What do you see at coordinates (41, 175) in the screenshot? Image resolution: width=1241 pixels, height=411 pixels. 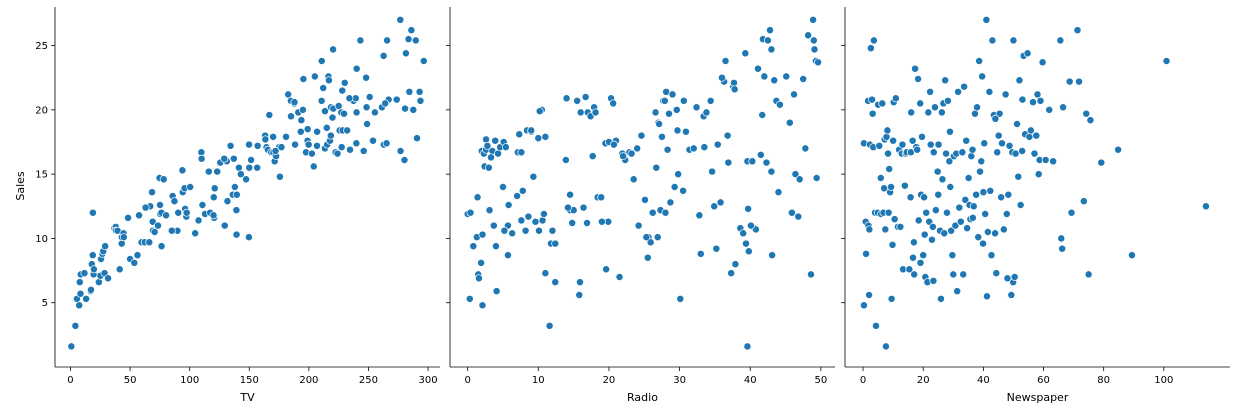 I see `y-tick-label-tv-15: 15` at bounding box center [41, 175].